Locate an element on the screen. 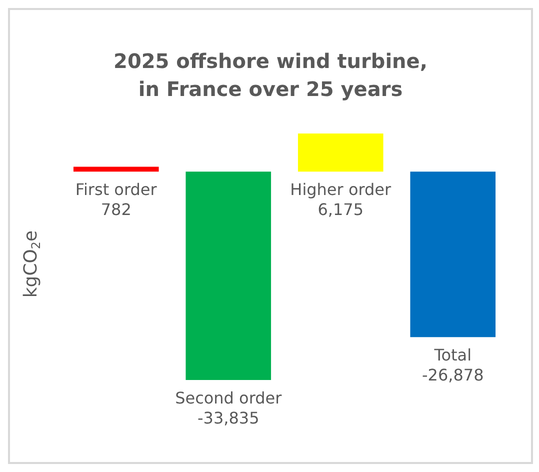  data-label: -33,835 is located at coordinates (228, 418).